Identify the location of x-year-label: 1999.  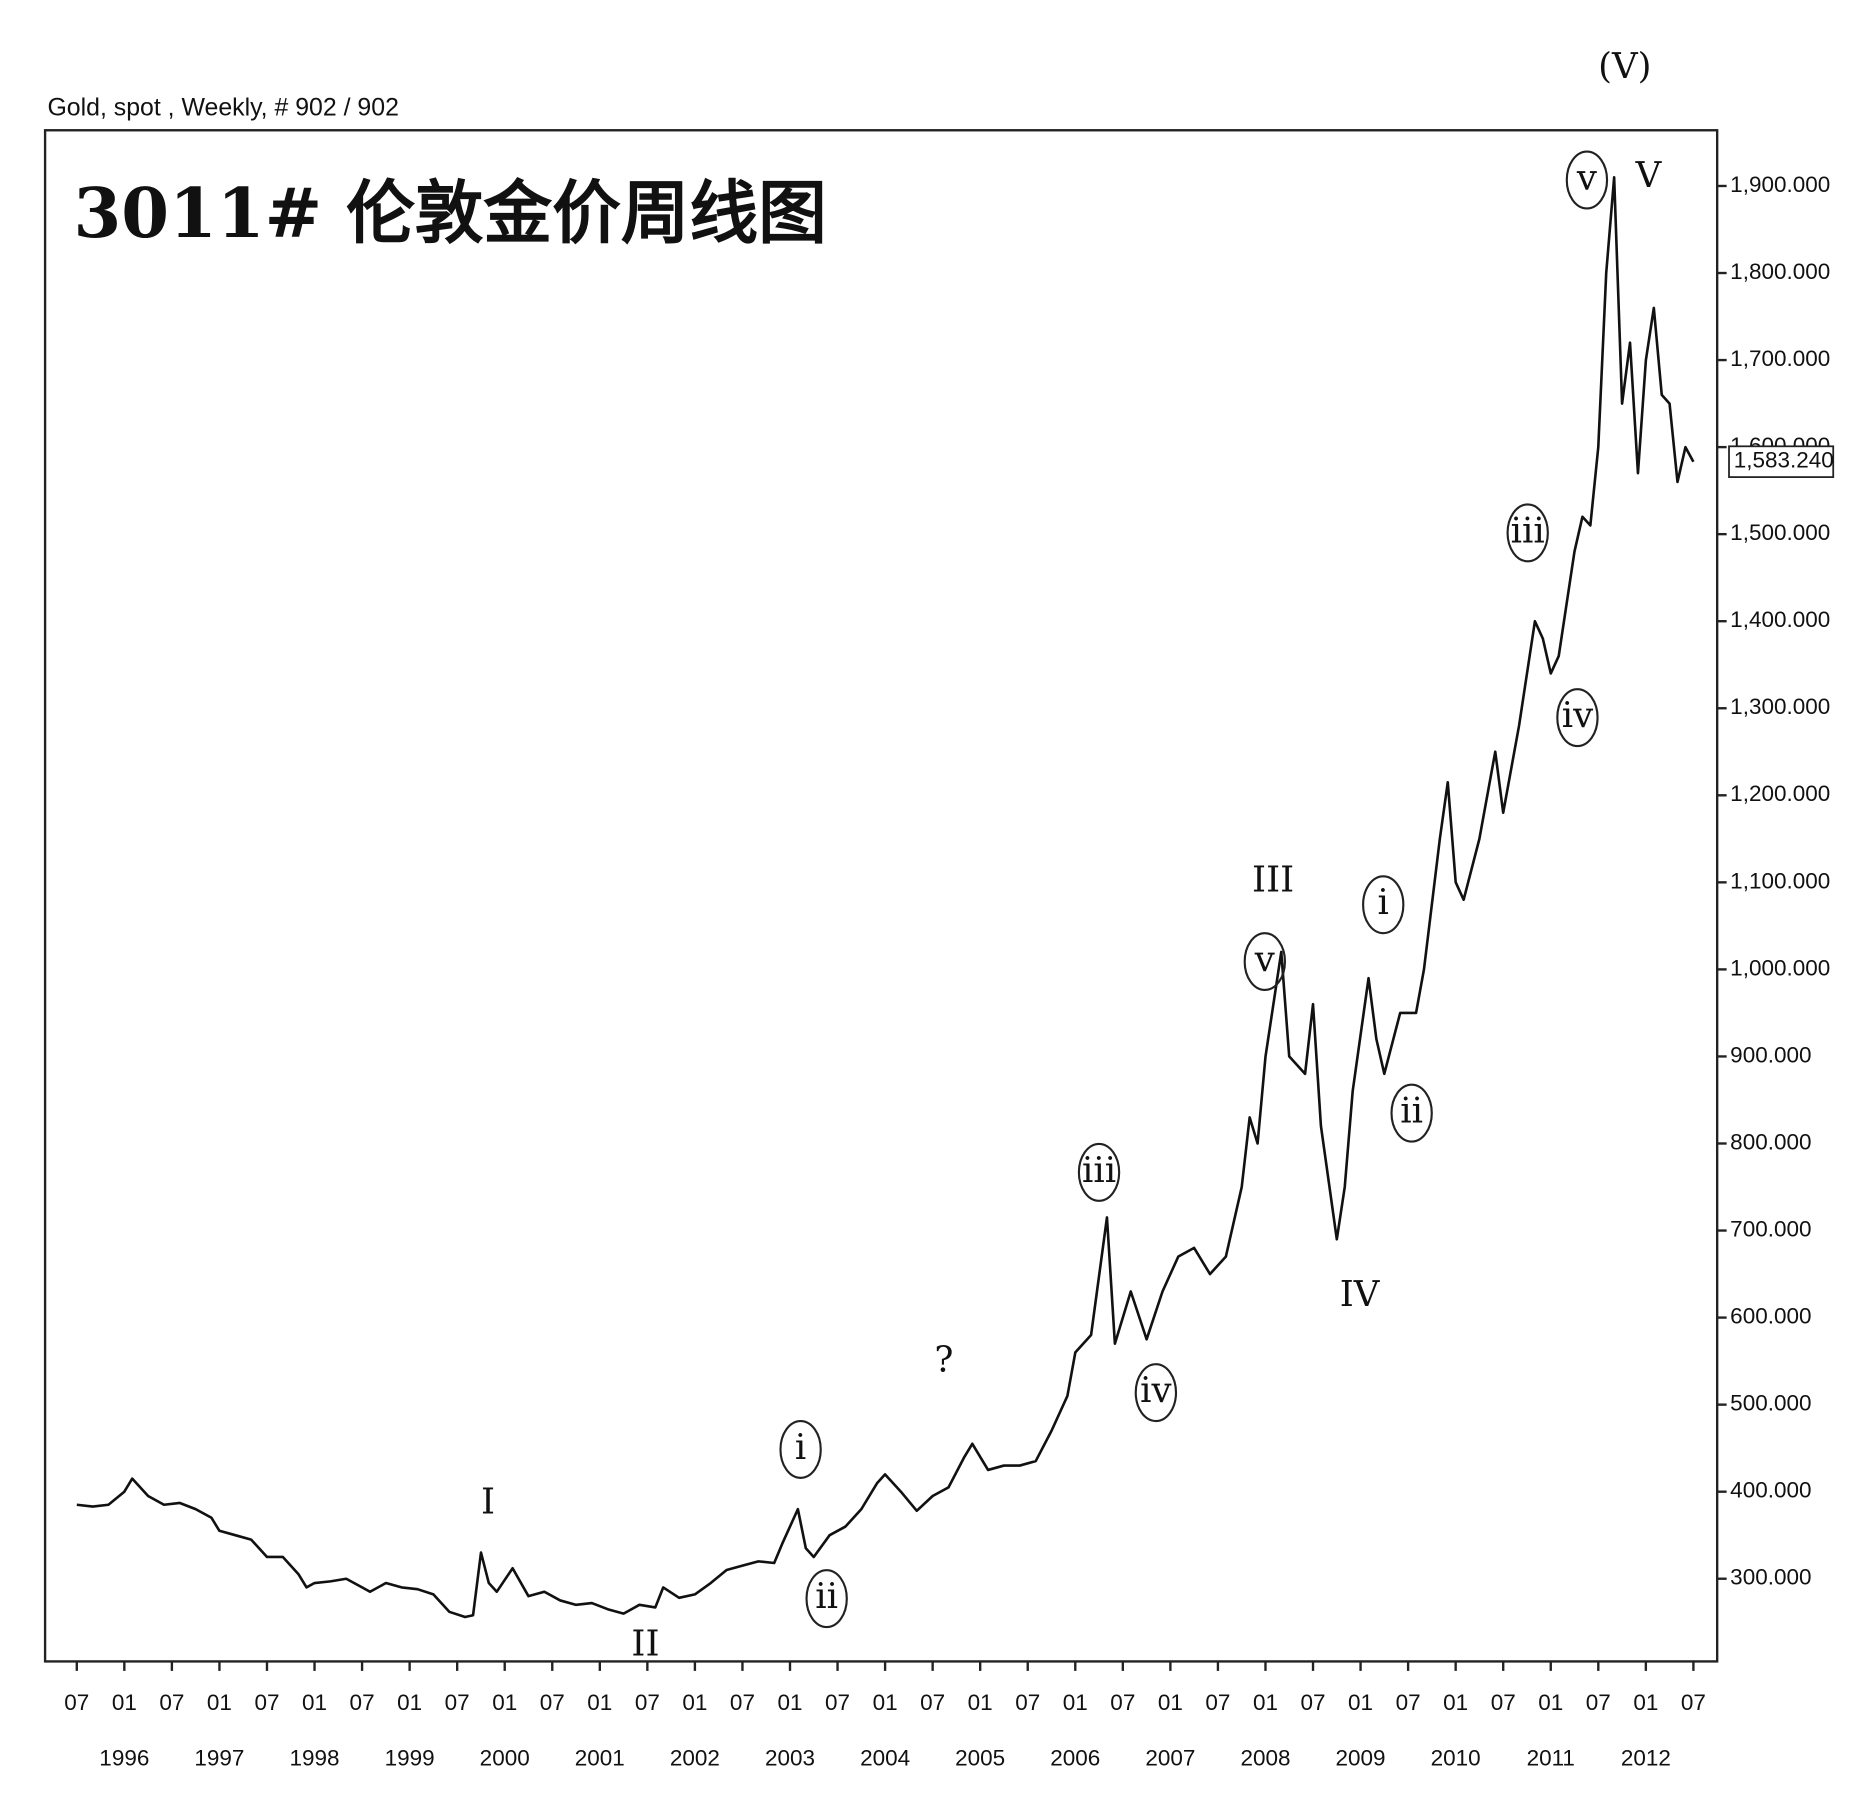
(410, 1758).